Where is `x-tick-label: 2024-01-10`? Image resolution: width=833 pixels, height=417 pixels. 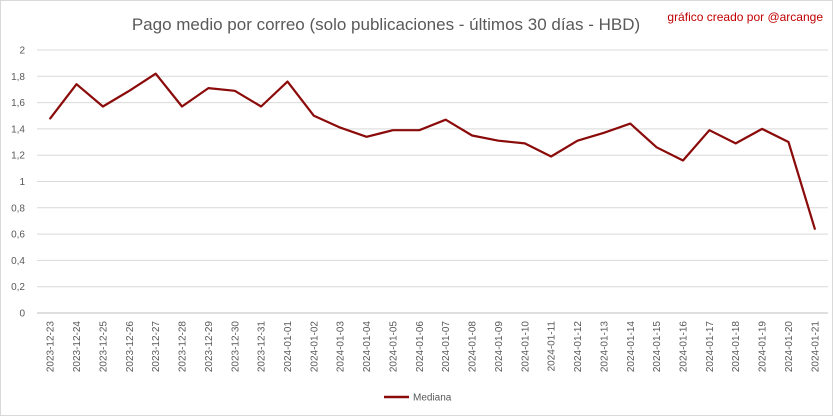
x-tick-label: 2024-01-10 is located at coordinates (525, 347).